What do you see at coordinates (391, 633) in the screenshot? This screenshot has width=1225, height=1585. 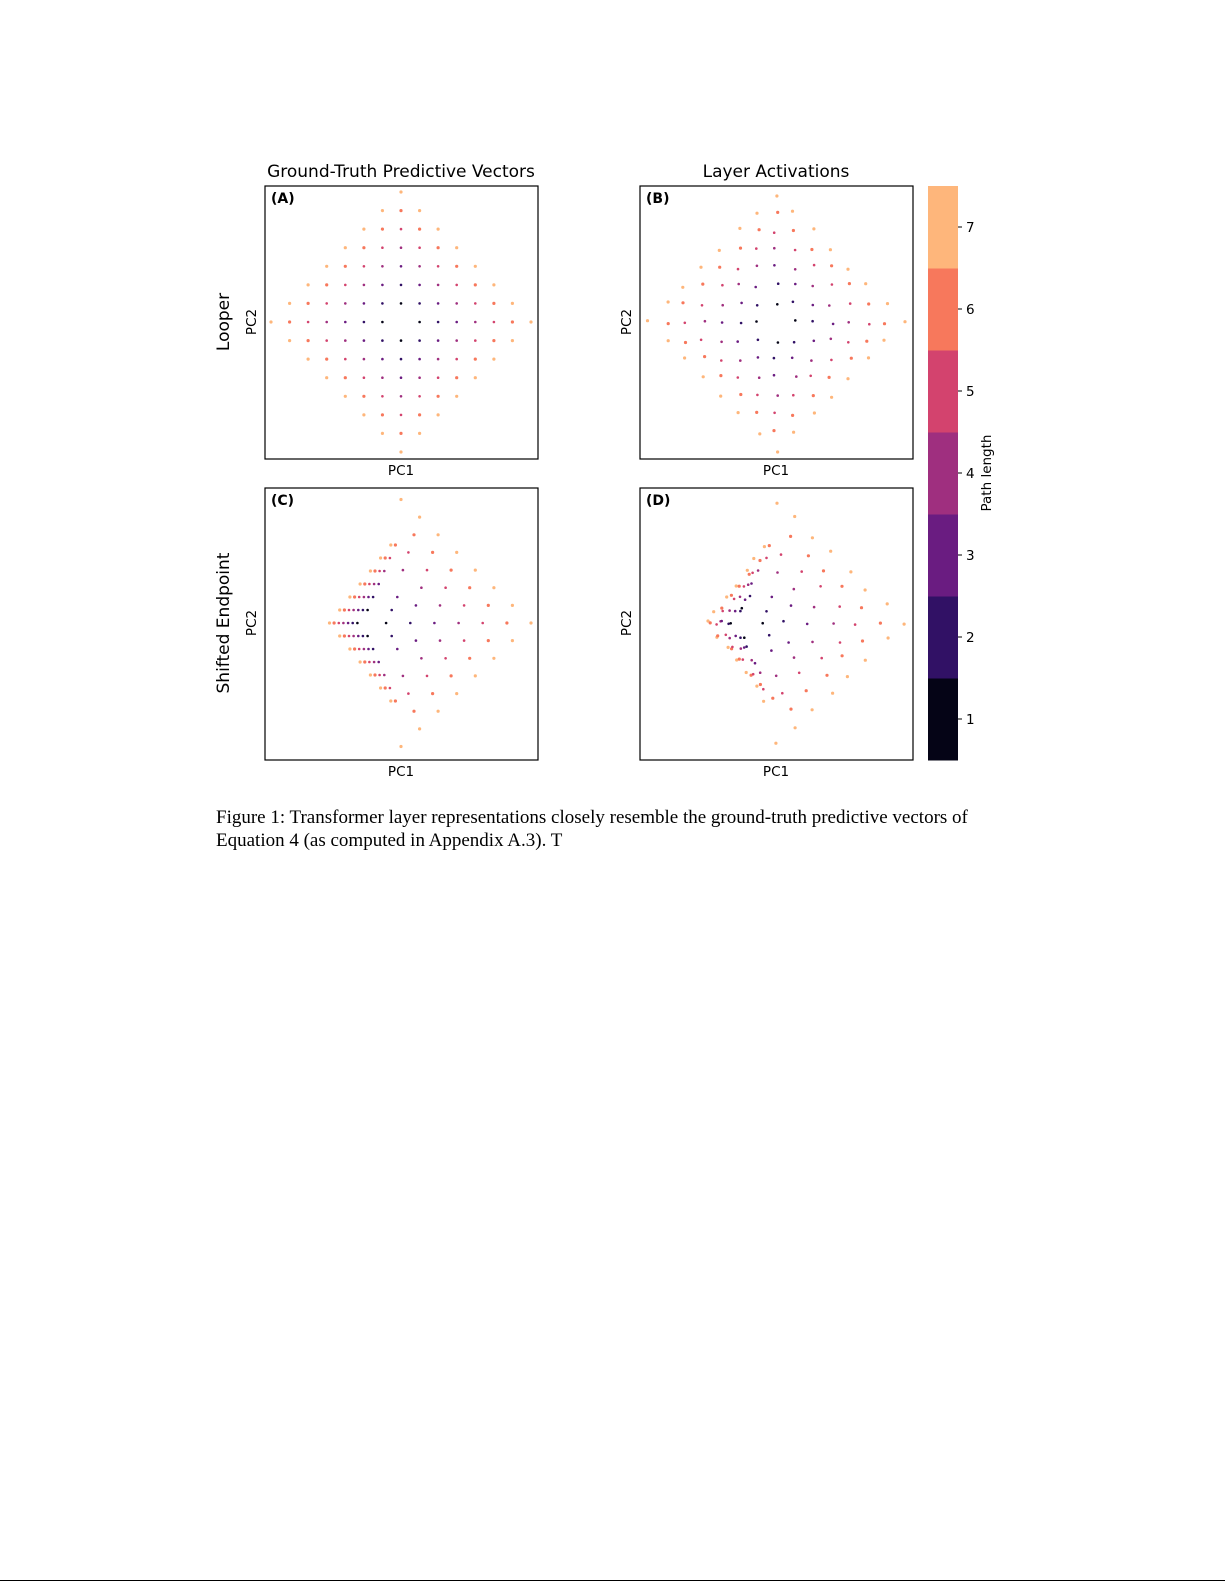 I see `panel-c: (C) PC1 PC2` at bounding box center [391, 633].